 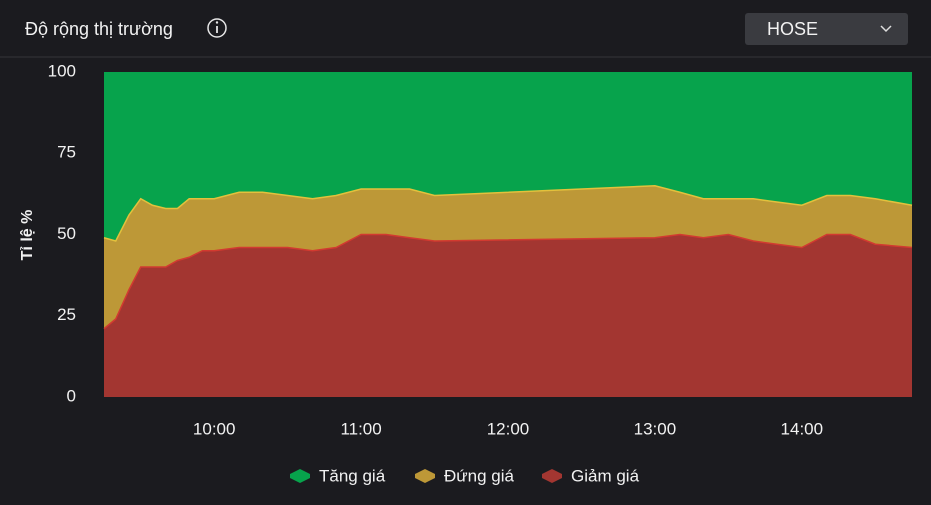 I want to click on legend-label: Giảm giá, so click(x=605, y=475).